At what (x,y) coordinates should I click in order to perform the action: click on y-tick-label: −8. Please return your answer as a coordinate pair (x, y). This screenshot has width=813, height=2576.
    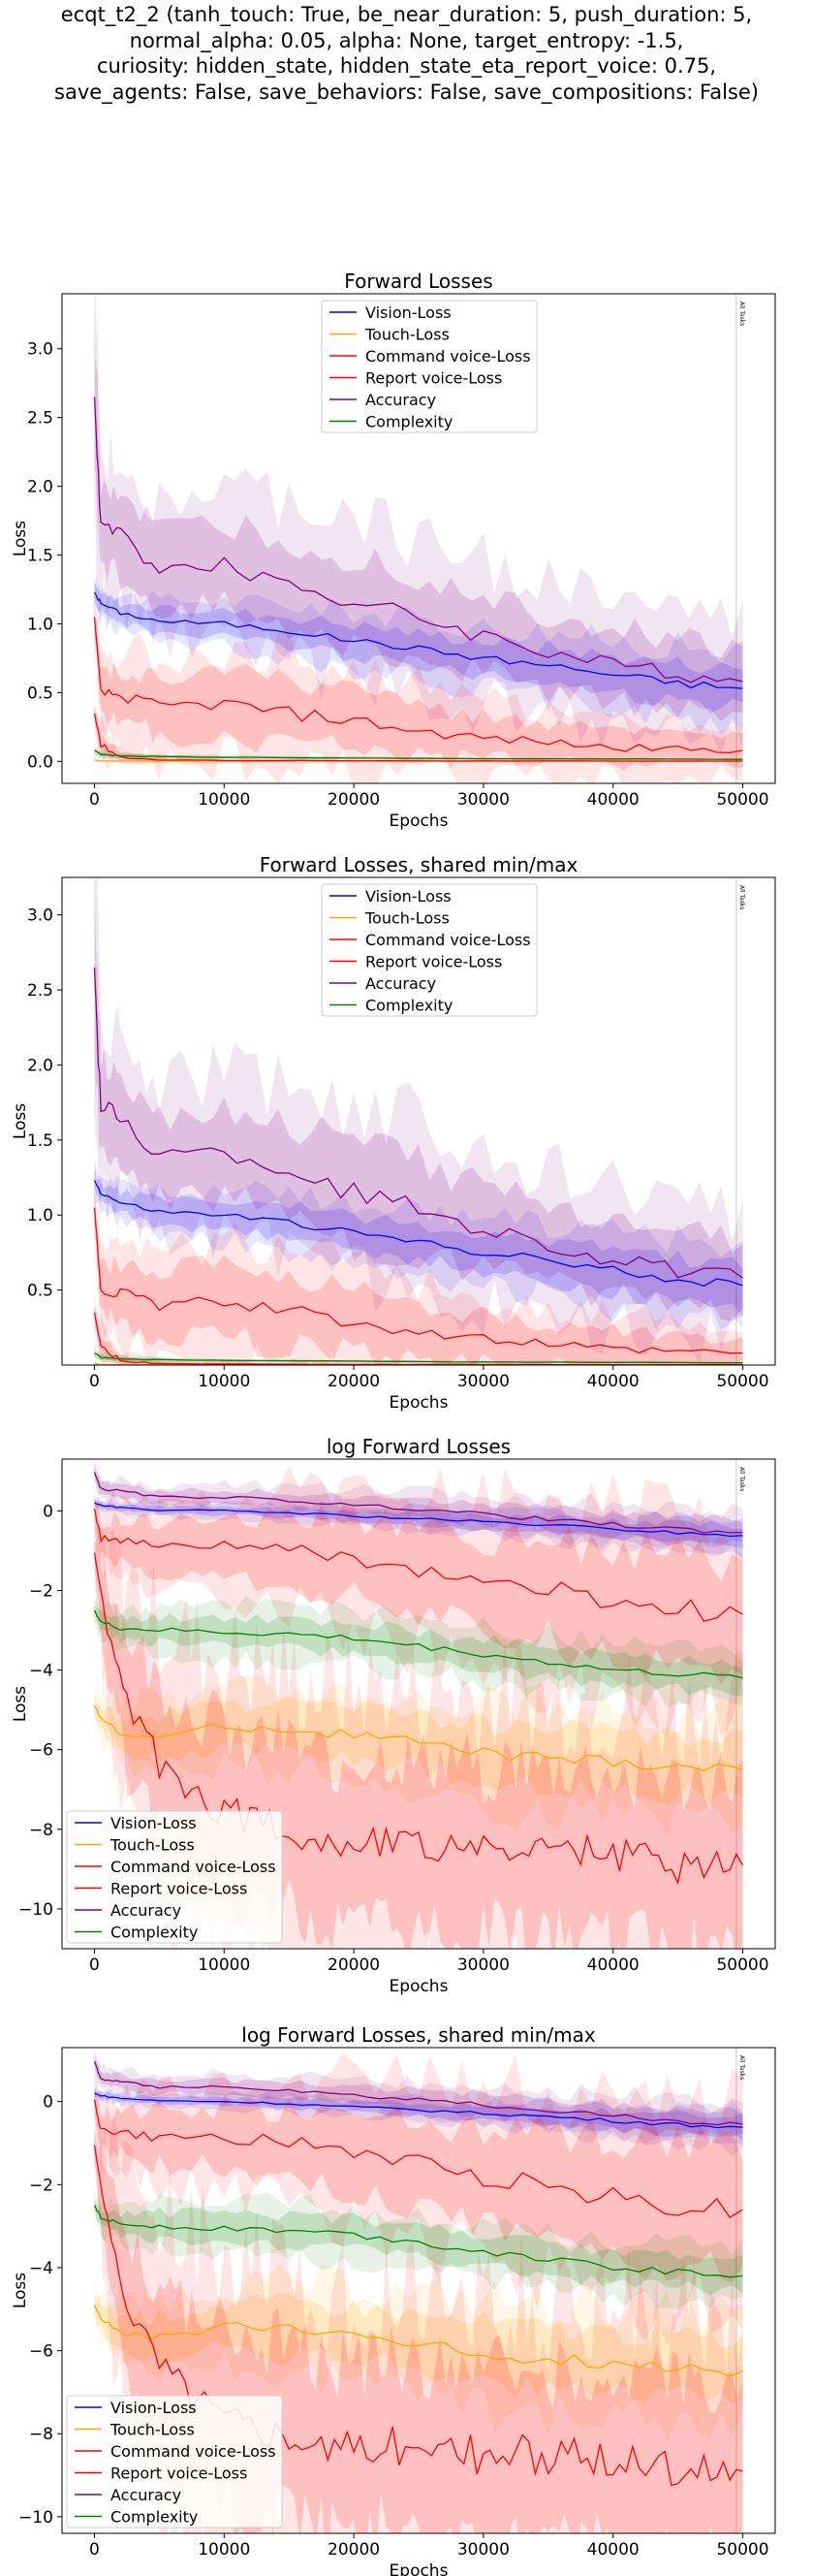
    Looking at the image, I should click on (41, 1830).